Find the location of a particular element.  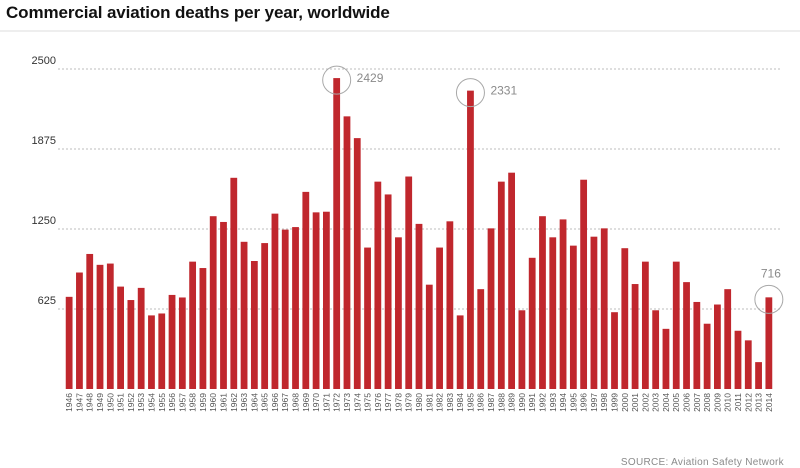

x-tick-label-1964: 1964 is located at coordinates (254, 402).